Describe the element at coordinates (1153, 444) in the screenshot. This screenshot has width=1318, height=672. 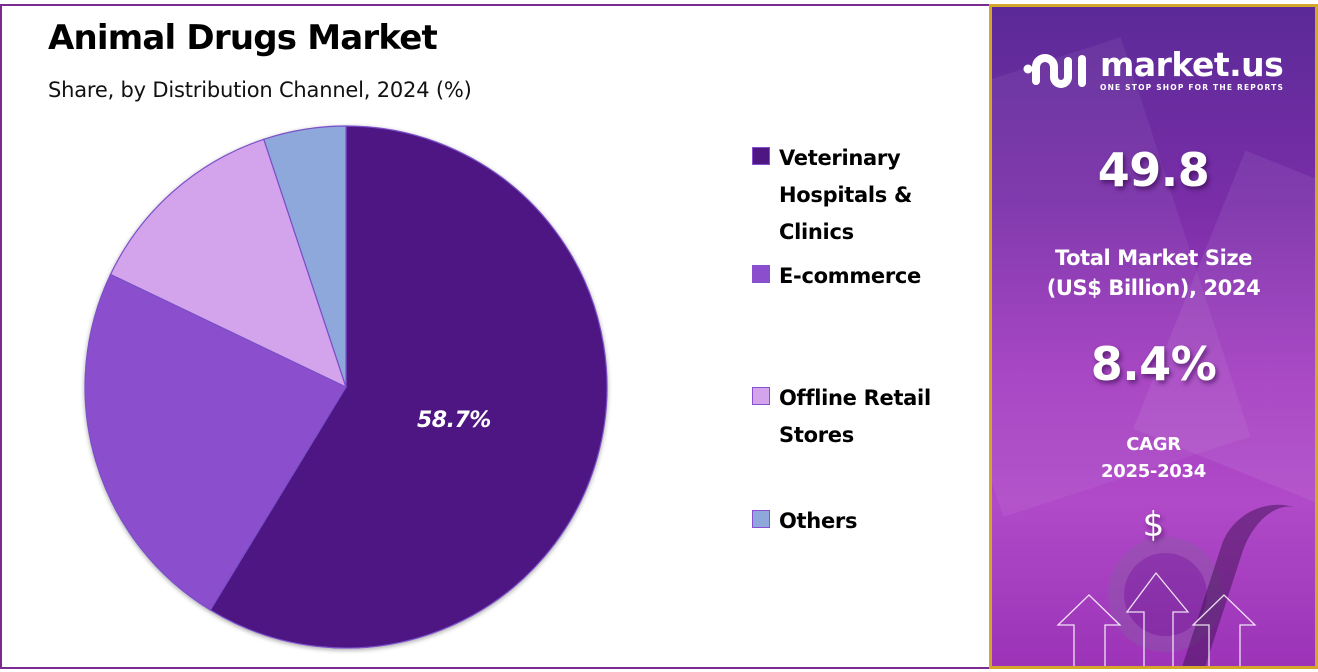
I see `cagr-label-line1: CAGR` at that location.